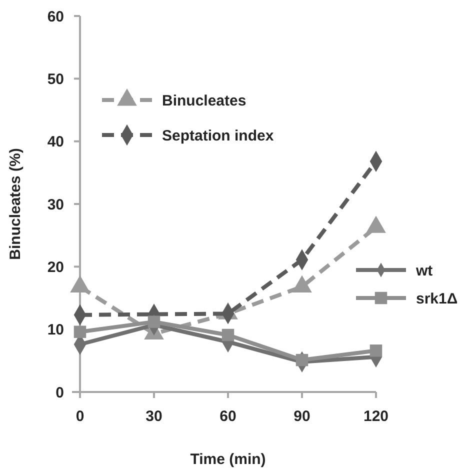  What do you see at coordinates (204, 101) in the screenshot?
I see `legend-label: Binucleates` at bounding box center [204, 101].